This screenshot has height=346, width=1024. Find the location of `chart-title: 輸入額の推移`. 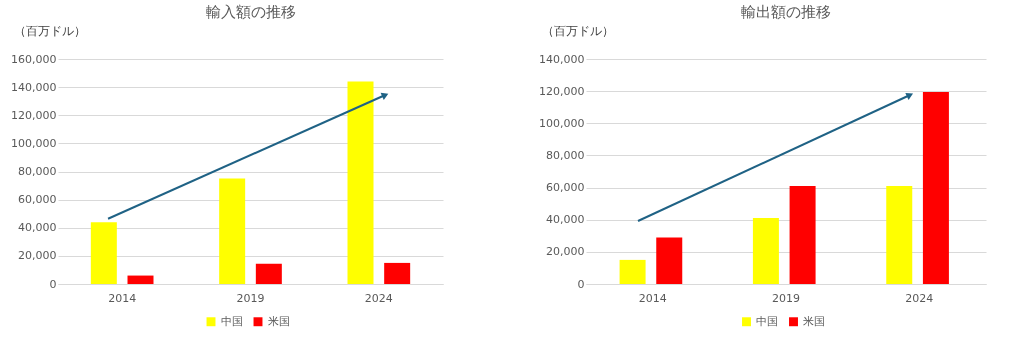

chart-title: 輸入額の推移 is located at coordinates (250, 12).